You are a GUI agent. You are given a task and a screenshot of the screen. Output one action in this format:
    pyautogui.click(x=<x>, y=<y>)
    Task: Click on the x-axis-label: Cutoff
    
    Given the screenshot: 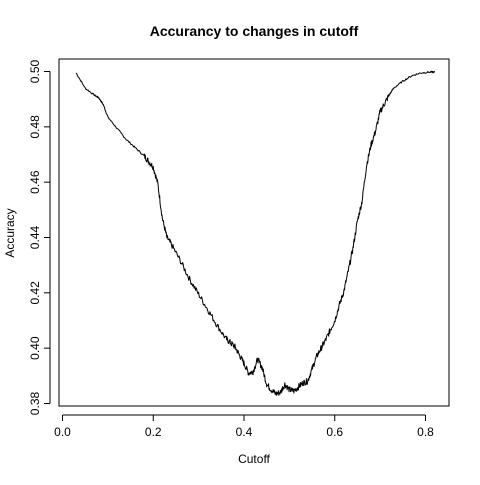 What is the action you would take?
    pyautogui.click(x=254, y=459)
    